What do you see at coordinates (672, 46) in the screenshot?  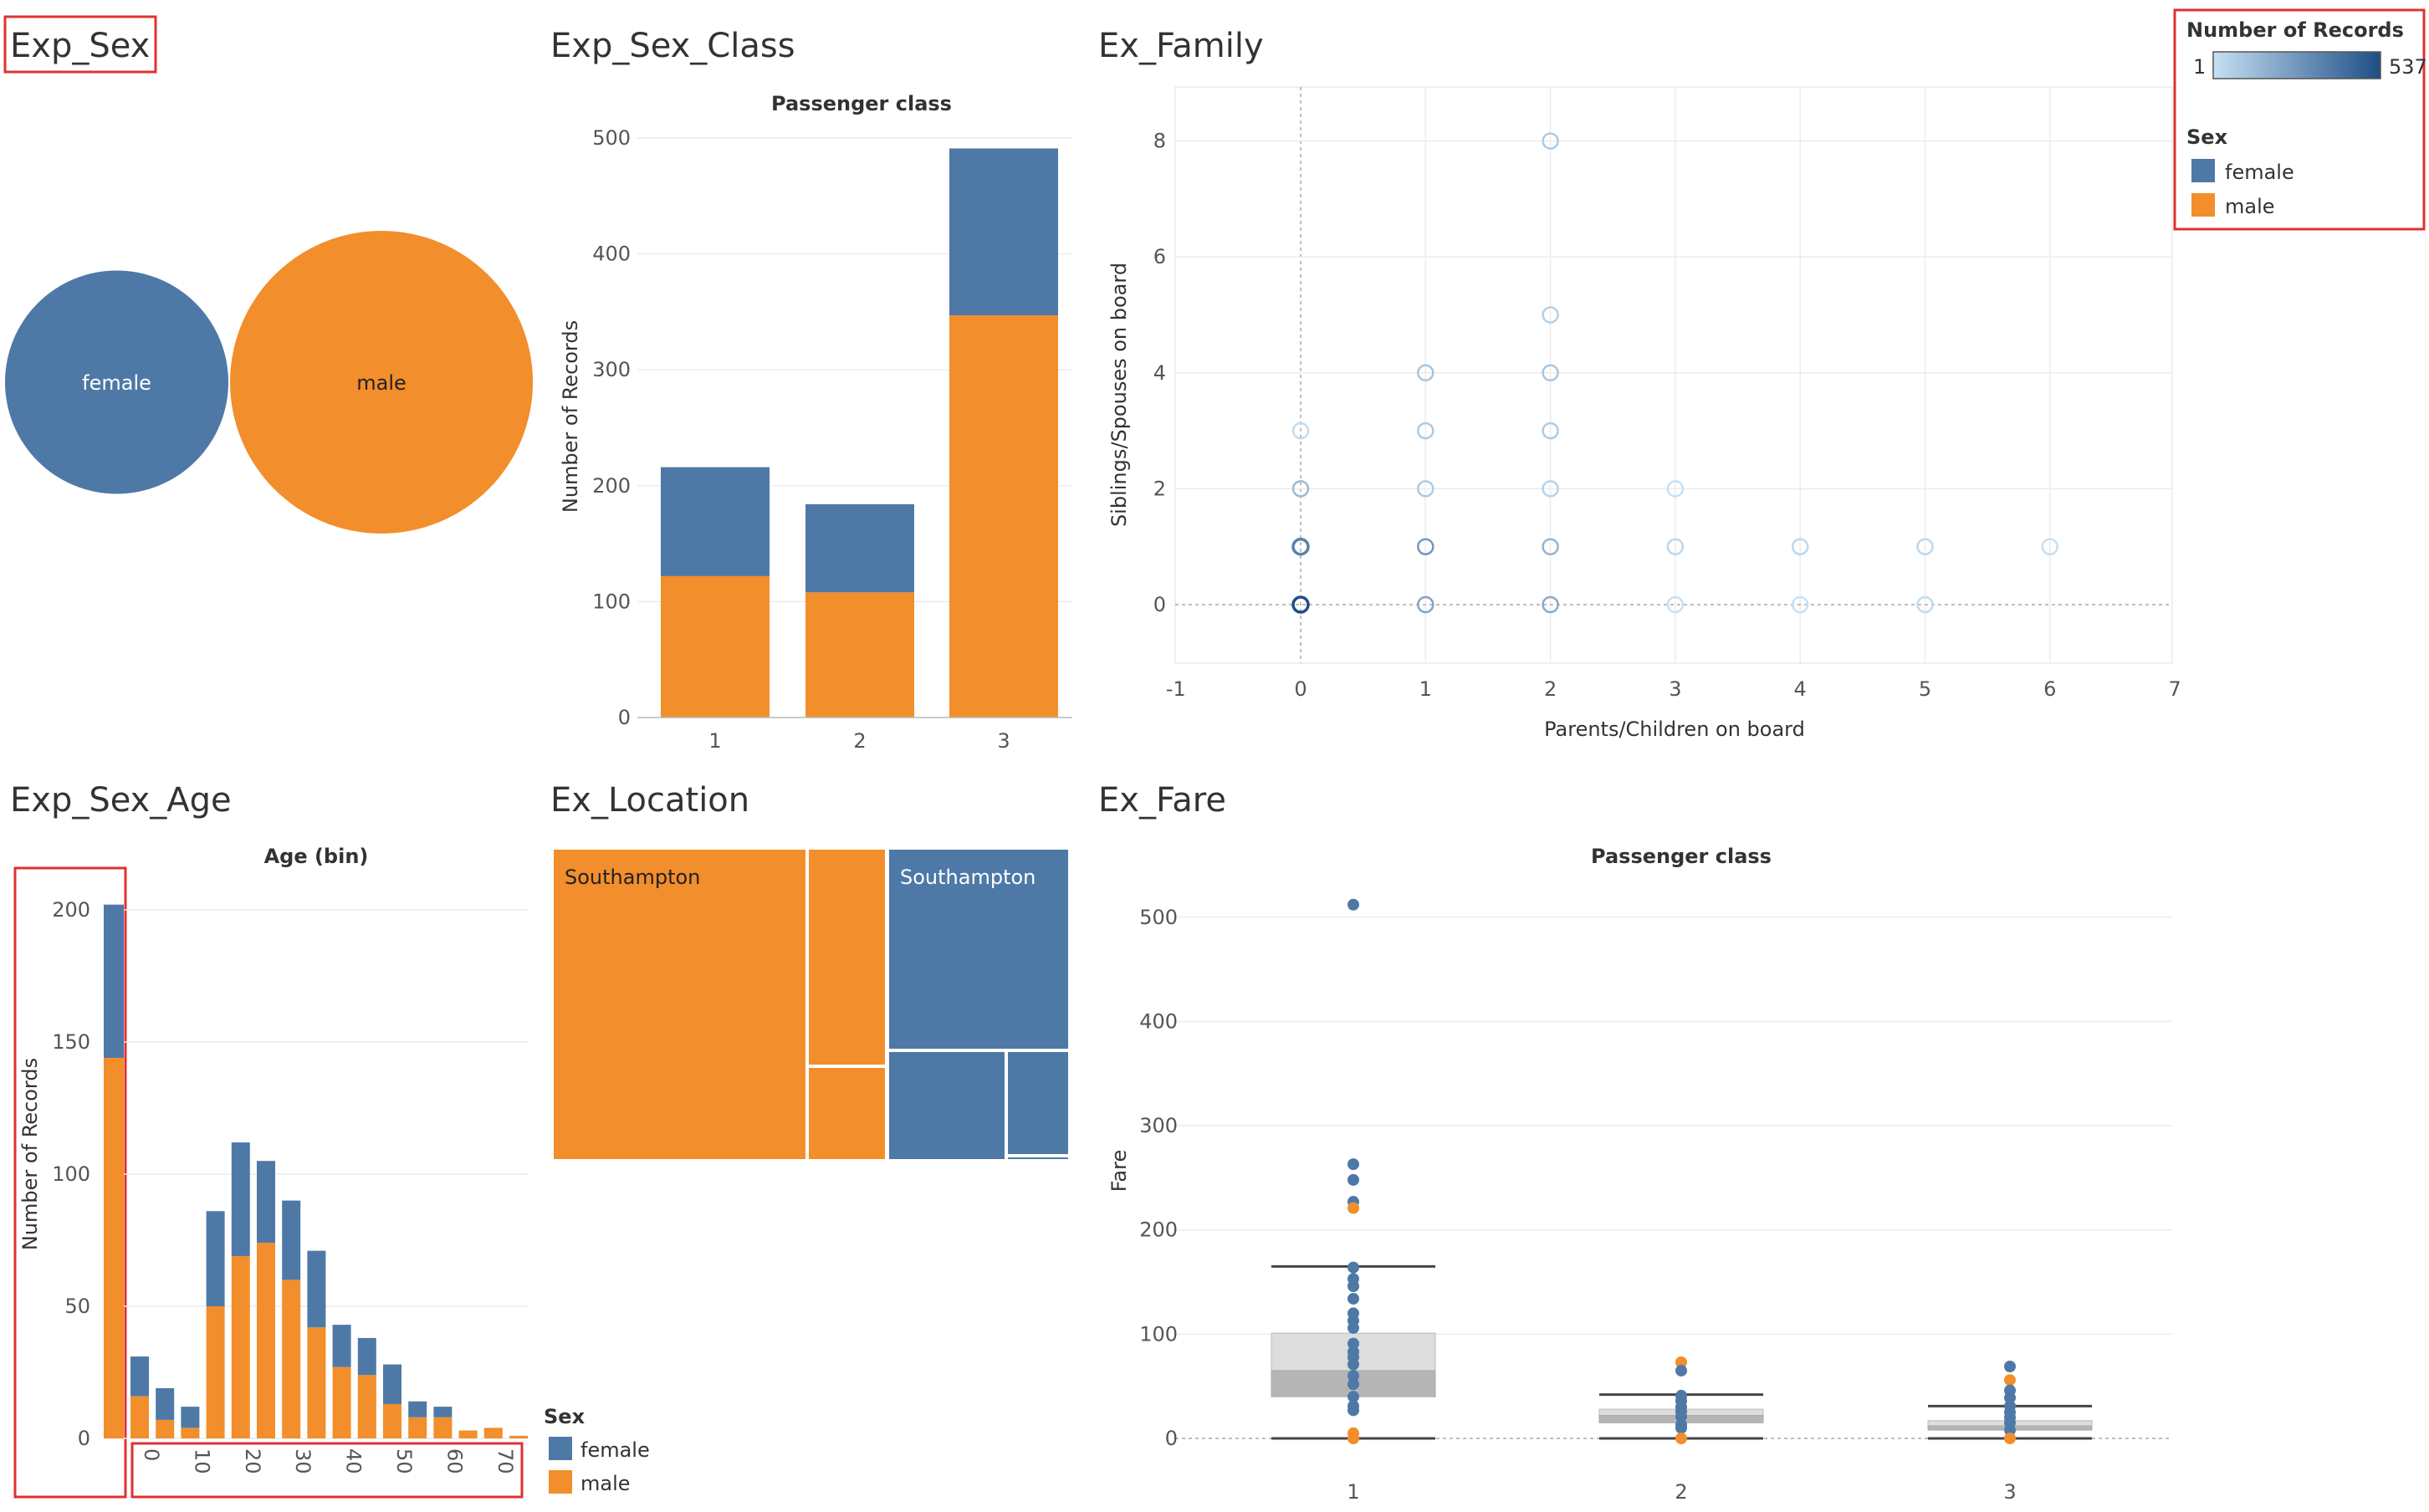 I see `sheet-title-exp-sex-class: Exp_Sex_Class` at bounding box center [672, 46].